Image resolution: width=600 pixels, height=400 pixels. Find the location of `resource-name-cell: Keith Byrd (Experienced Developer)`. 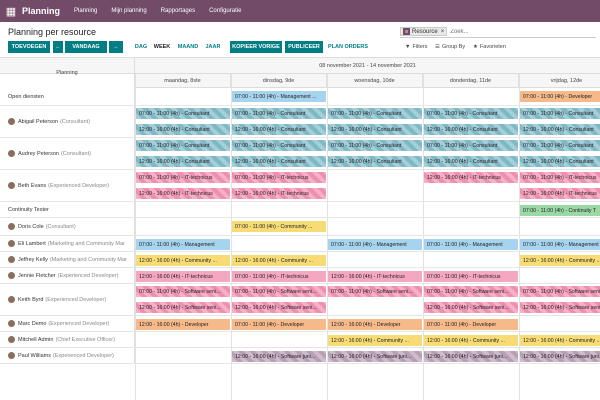

resource-name-cell: Keith Byrd (Experienced Developer) is located at coordinates (67, 299).